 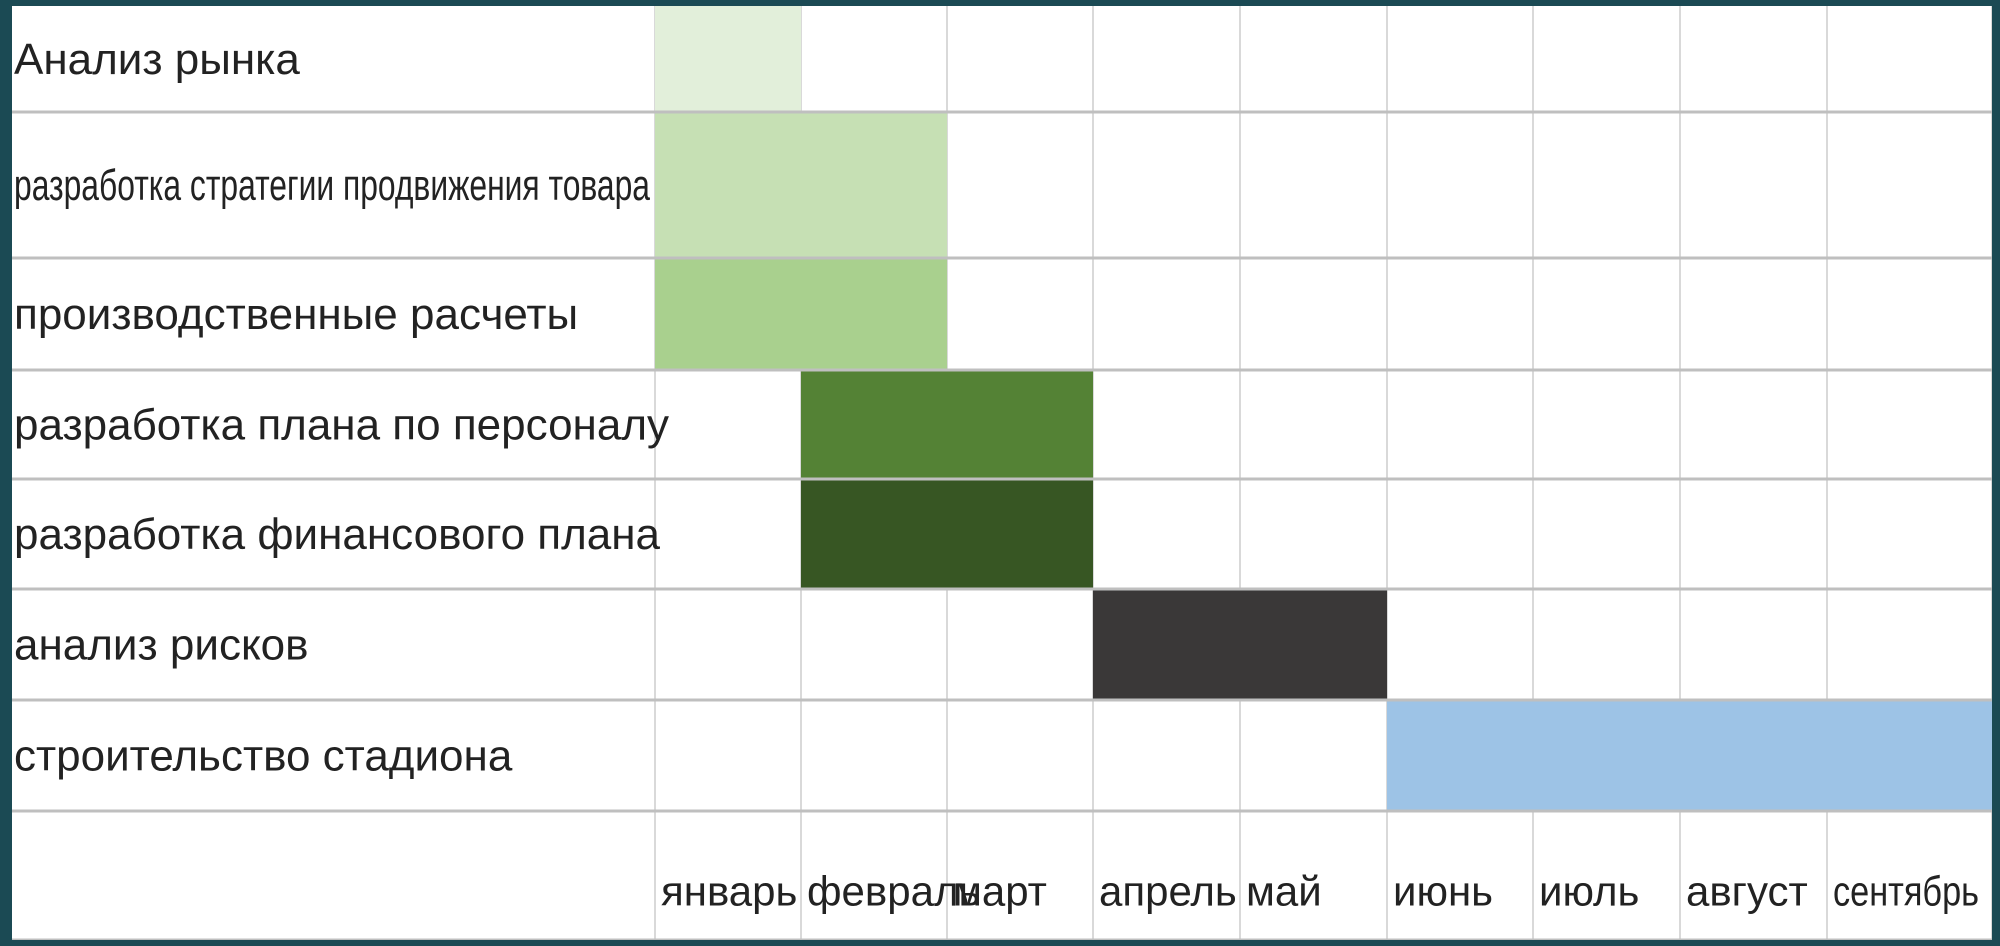 What do you see at coordinates (263, 756) in the screenshot?
I see `task-label: строительство стадиона` at bounding box center [263, 756].